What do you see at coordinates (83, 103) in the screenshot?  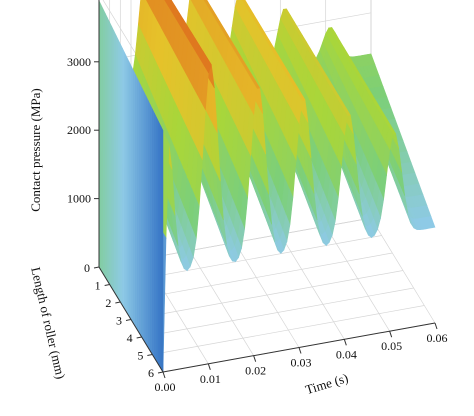 I see `z-axis-ticks: 10002000300040005000` at bounding box center [83, 103].